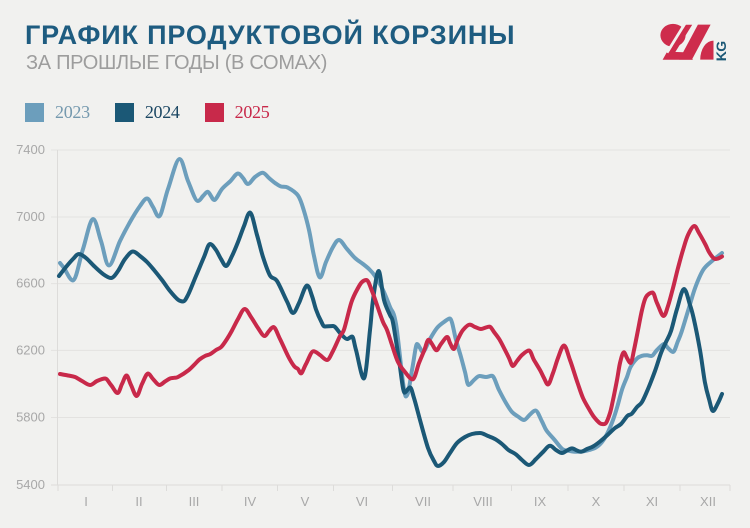 The width and height of the screenshot is (750, 528). What do you see at coordinates (138, 501) in the screenshot?
I see `svg-text: II` at bounding box center [138, 501].